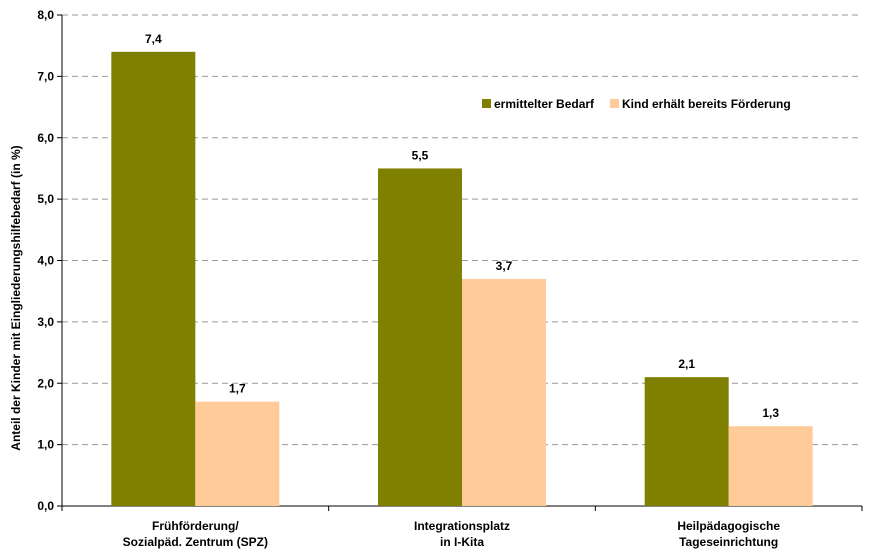  What do you see at coordinates (45, 445) in the screenshot?
I see `y-tick-label: 1,0` at bounding box center [45, 445].